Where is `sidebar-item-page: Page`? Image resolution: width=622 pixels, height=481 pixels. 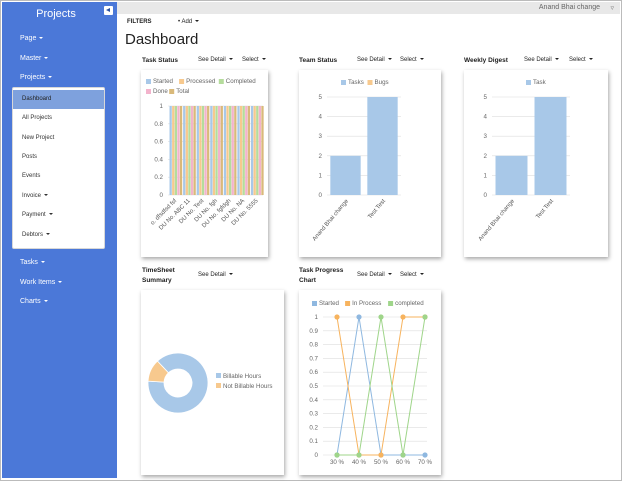
sidebar-item-page: Page is located at coordinates (32, 38).